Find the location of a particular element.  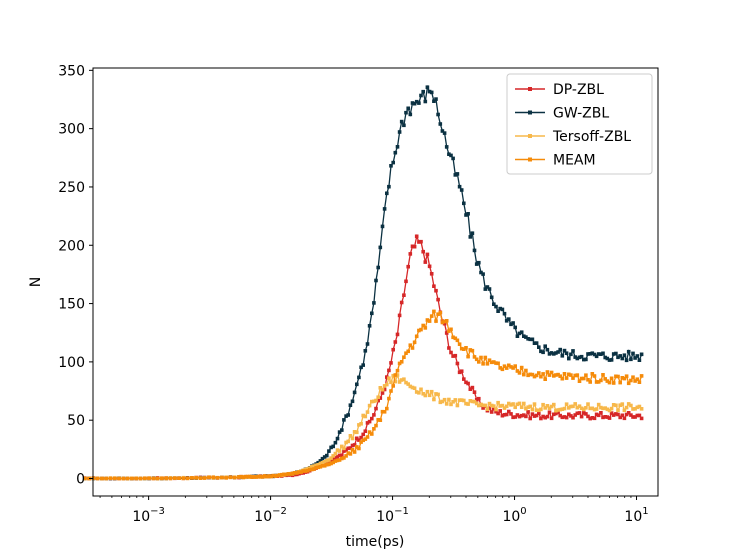

y-tick-label: 0 is located at coordinates (80, 480).